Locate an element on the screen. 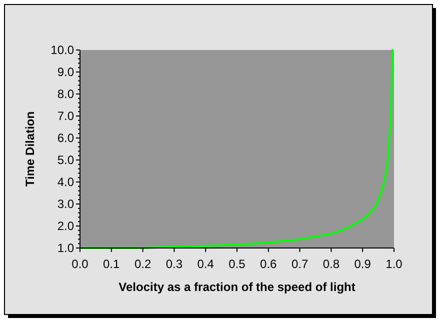 The width and height of the screenshot is (446, 324). y-axis-title: Time Dilation is located at coordinates (30, 149).